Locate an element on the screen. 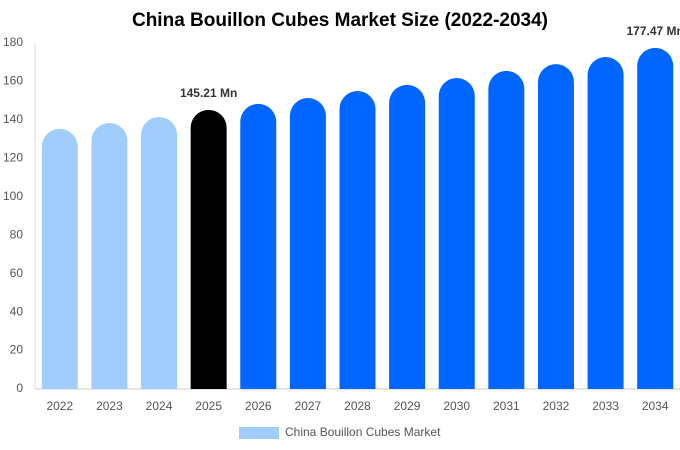 The width and height of the screenshot is (680, 450). x-tick-label: 2033 is located at coordinates (605, 406).